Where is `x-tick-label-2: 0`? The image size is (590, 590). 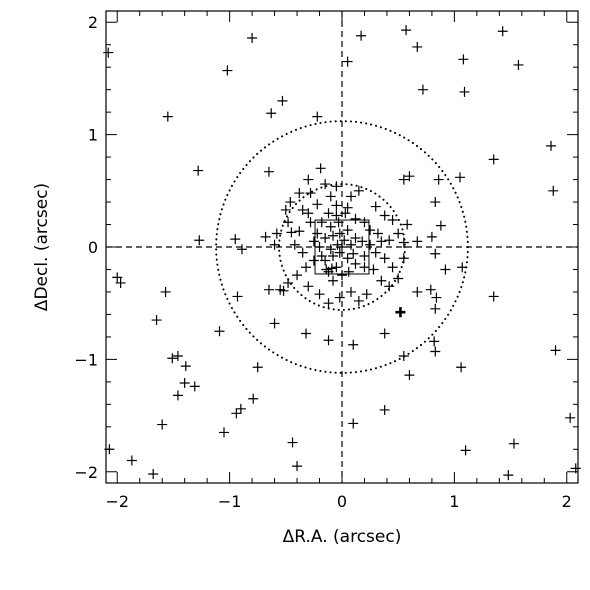
x-tick-label-2: 0 is located at coordinates (342, 501).